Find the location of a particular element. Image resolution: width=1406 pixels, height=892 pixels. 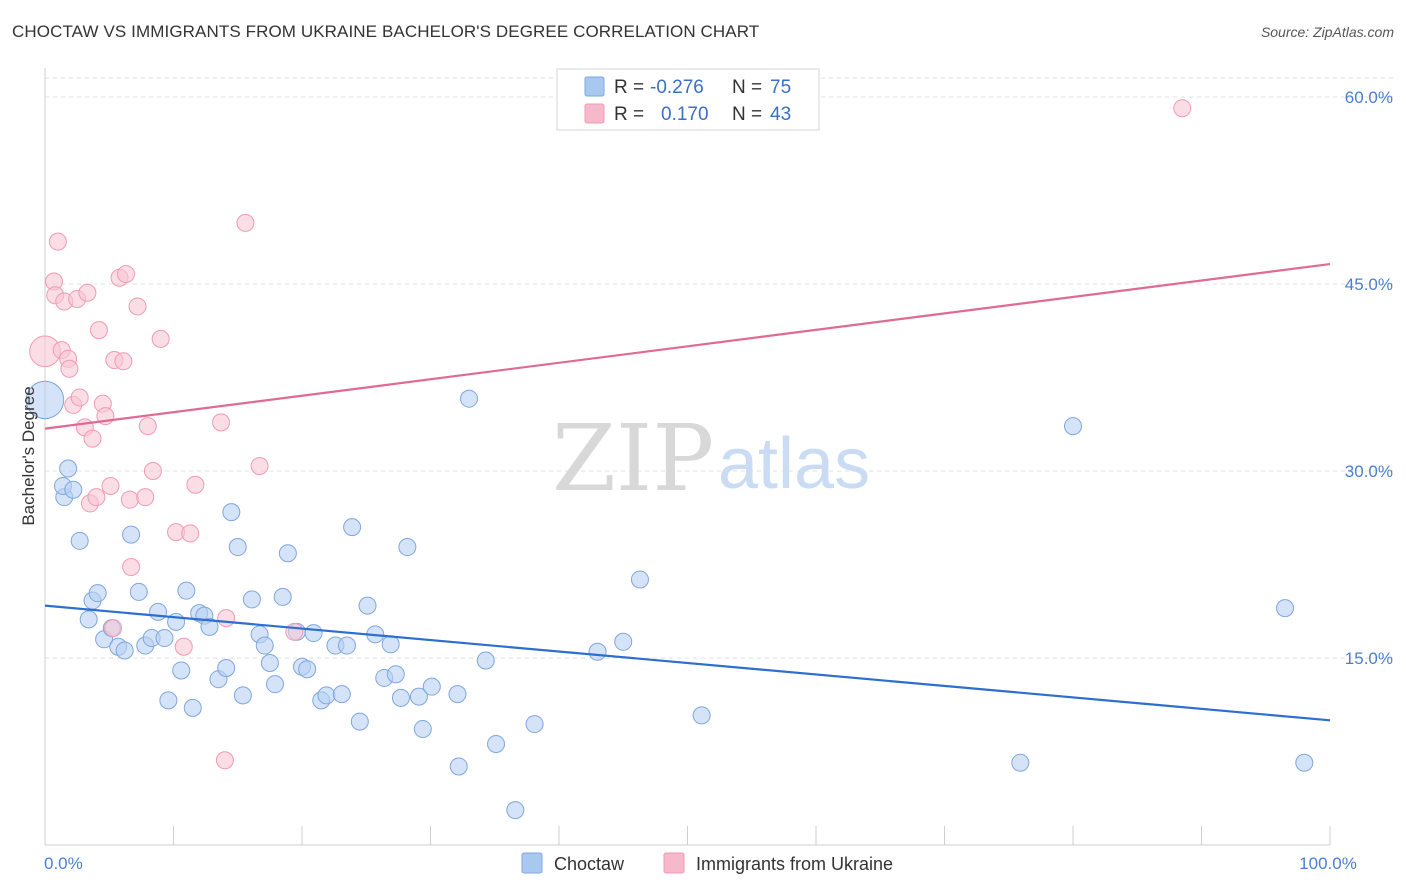

stats-legend-n-value-choctaw: 75 is located at coordinates (780, 87).